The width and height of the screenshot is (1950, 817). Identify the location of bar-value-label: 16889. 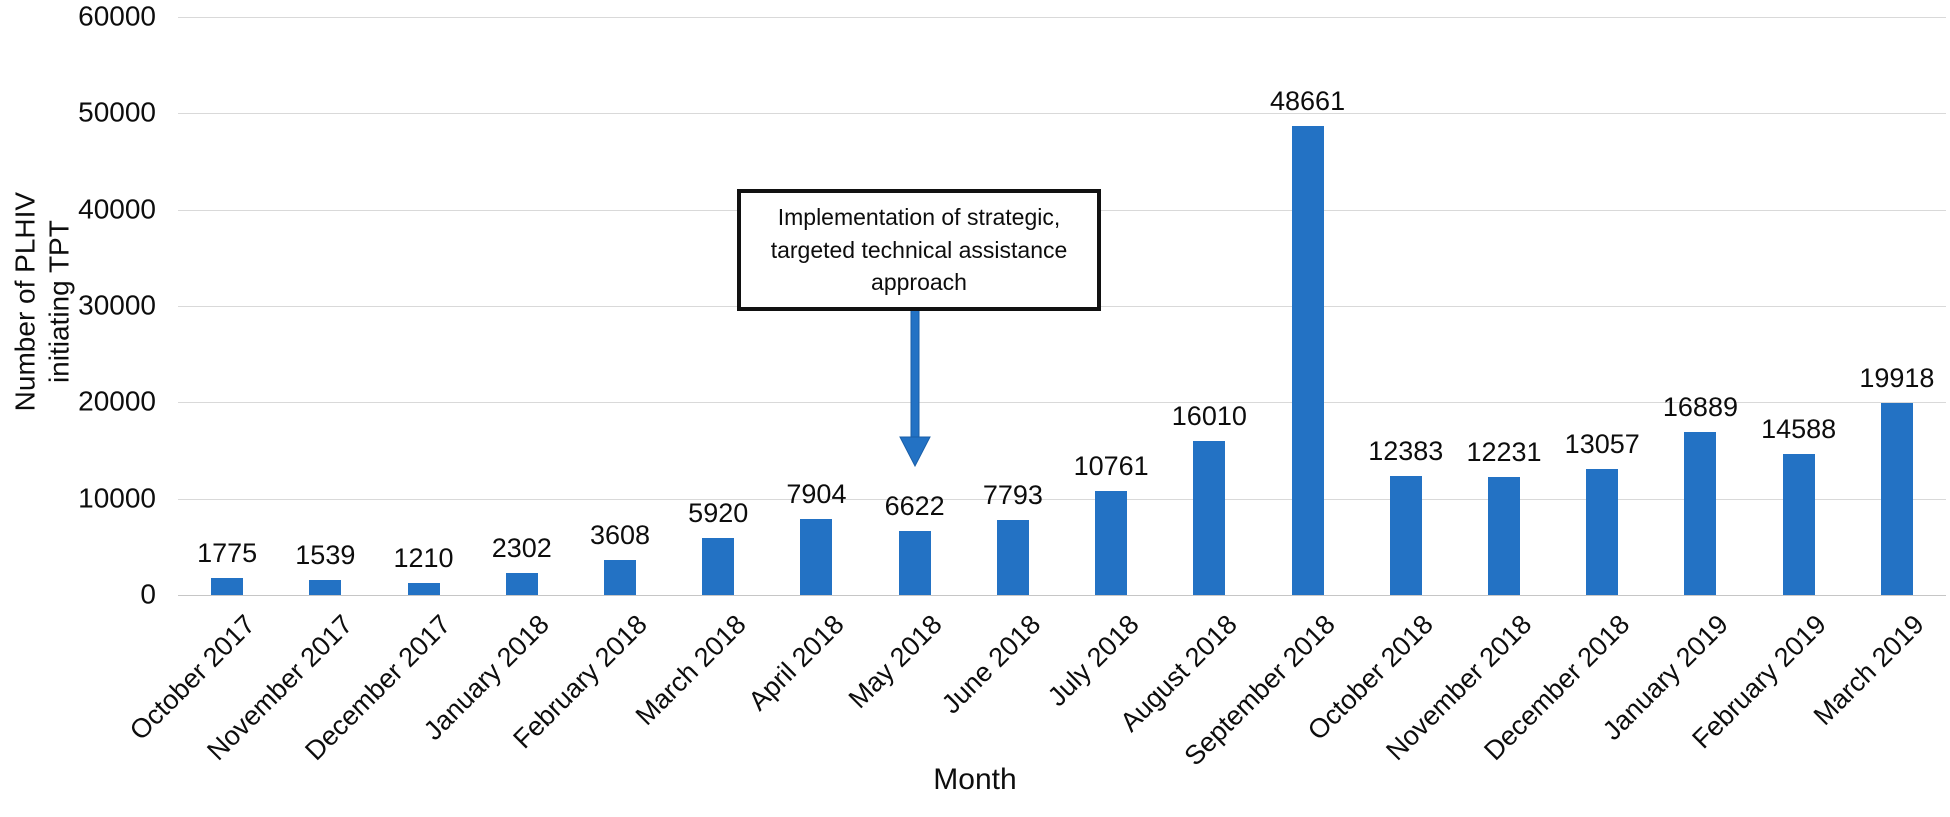
(1700, 407).